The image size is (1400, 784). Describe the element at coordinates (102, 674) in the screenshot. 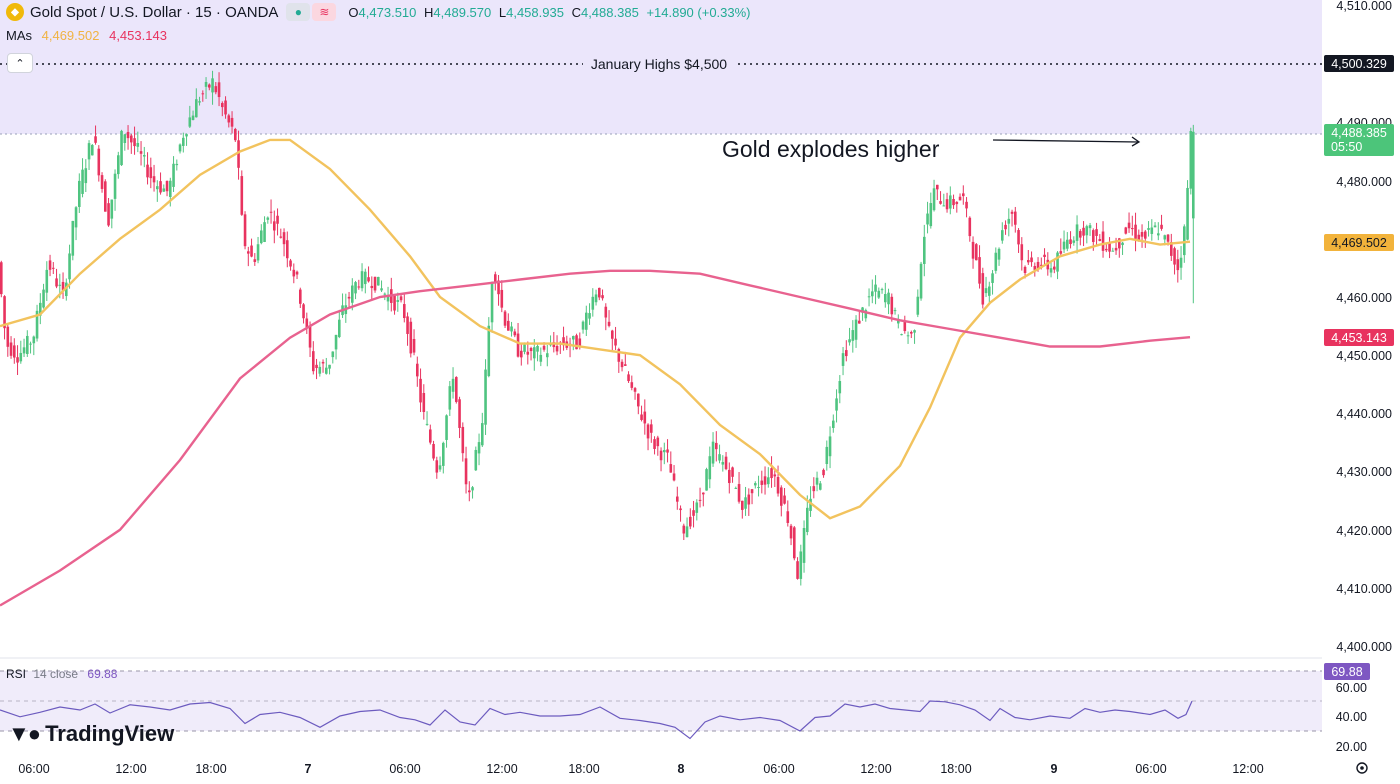

I see `rsi-legend-value: 69.88` at that location.